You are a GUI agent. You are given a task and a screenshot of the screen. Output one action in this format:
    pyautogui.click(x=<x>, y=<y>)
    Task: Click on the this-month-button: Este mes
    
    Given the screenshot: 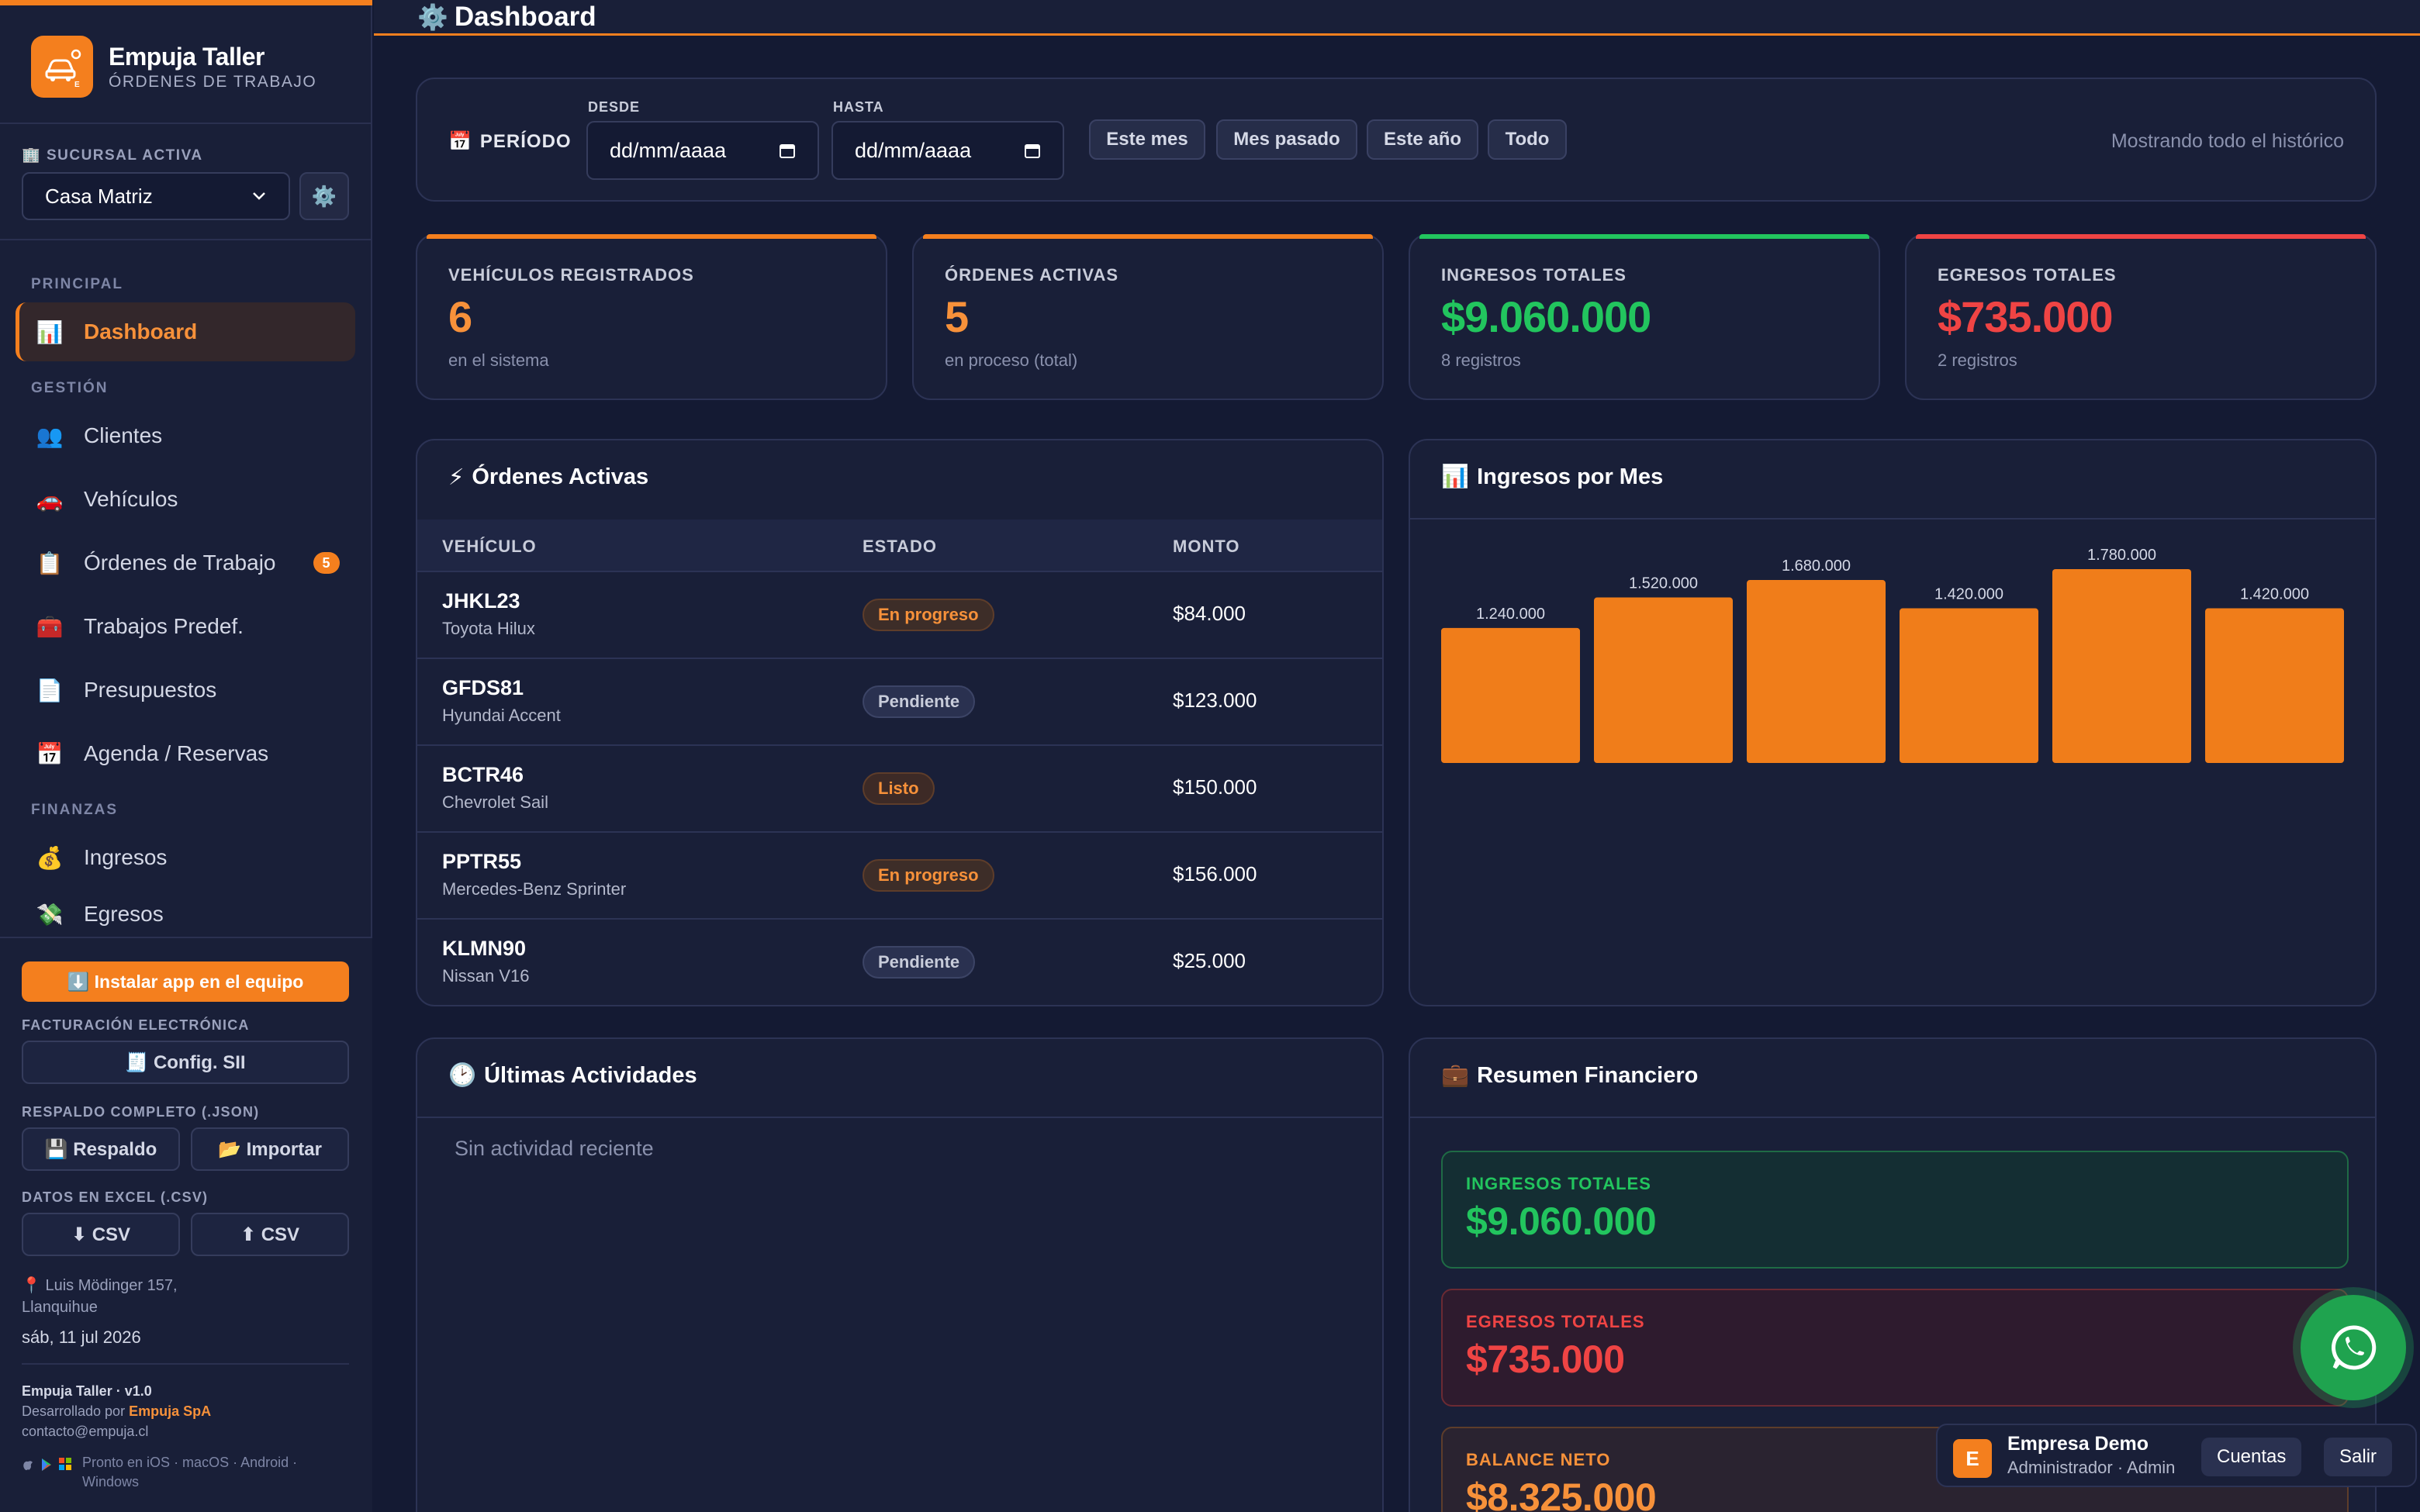 What is the action you would take?
    pyautogui.click(x=1147, y=139)
    